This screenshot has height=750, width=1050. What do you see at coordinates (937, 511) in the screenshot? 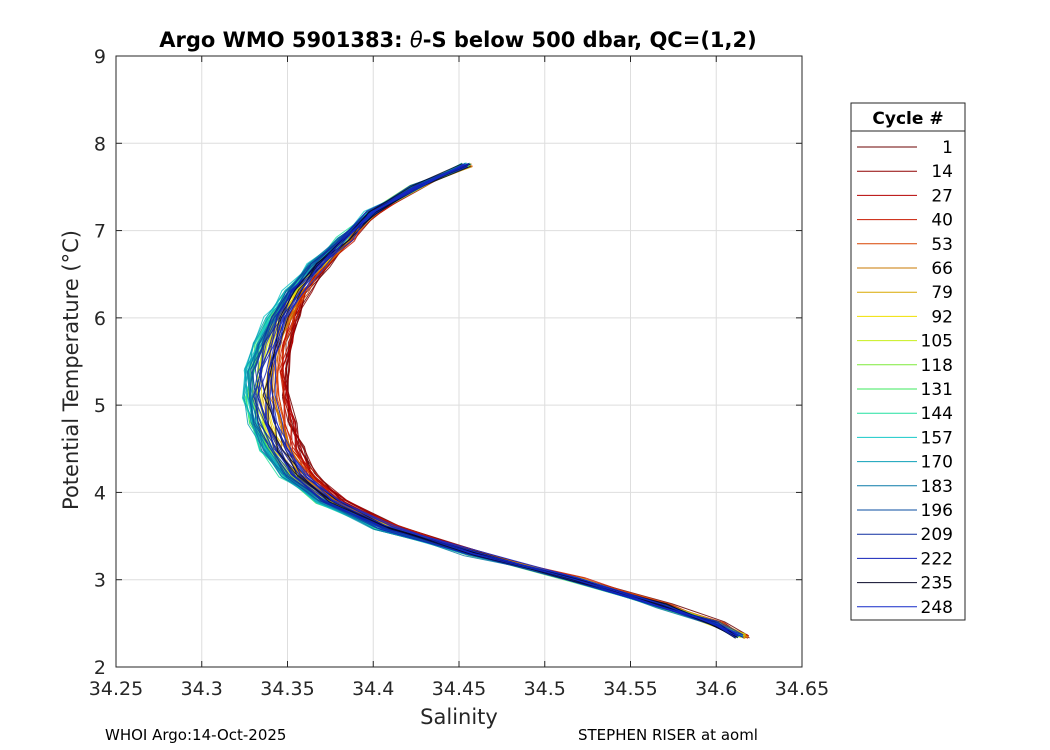
I see `legend-label-196: 196` at bounding box center [937, 511].